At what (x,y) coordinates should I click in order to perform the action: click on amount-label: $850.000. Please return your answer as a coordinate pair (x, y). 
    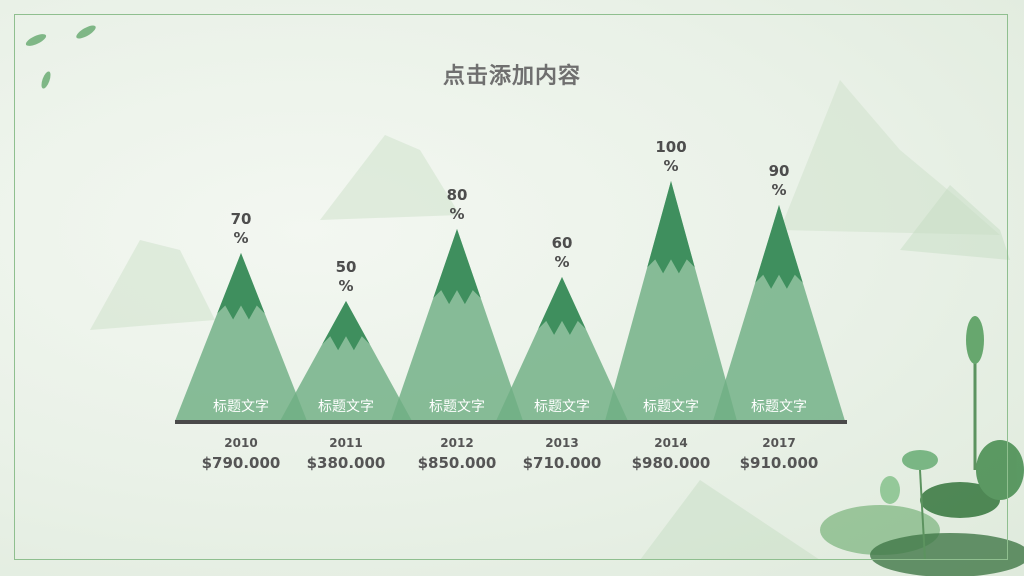
    Looking at the image, I should click on (457, 463).